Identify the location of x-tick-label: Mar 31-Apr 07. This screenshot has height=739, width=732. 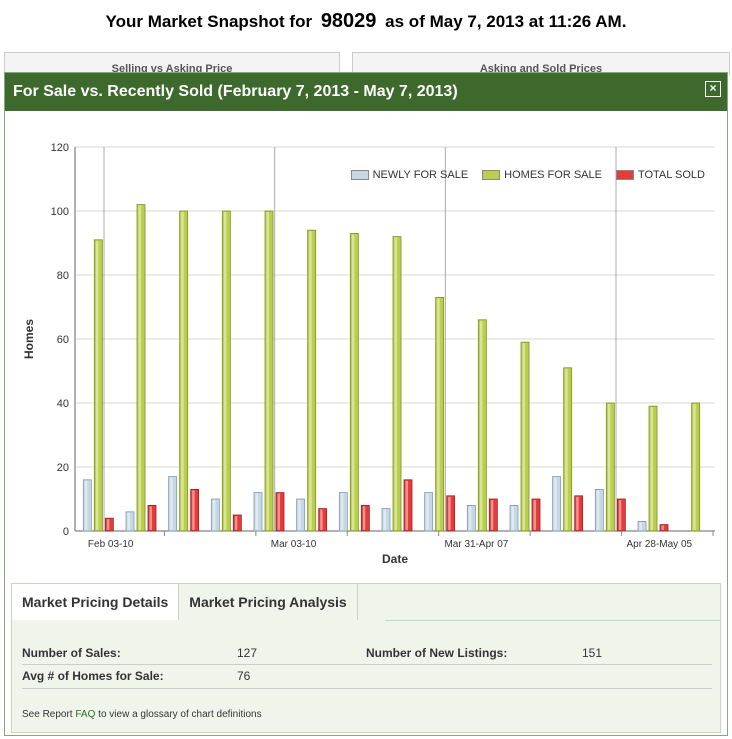
(476, 544).